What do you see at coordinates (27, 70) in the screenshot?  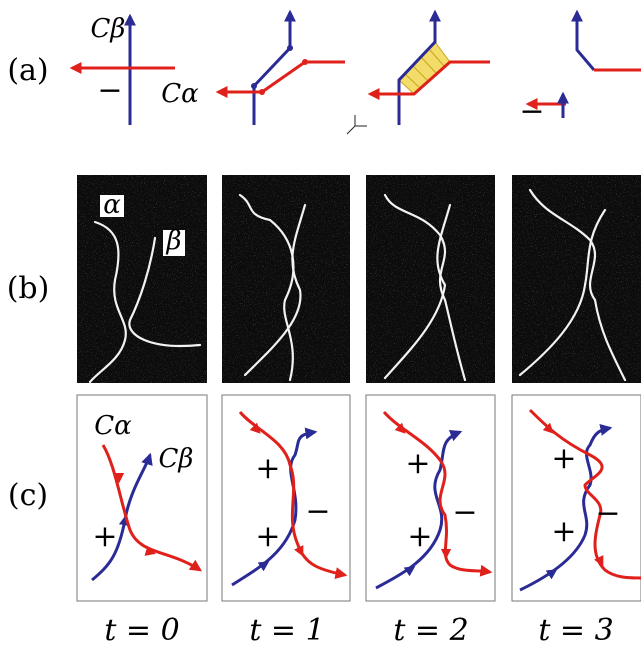 I see `row-label: (a)` at bounding box center [27, 70].